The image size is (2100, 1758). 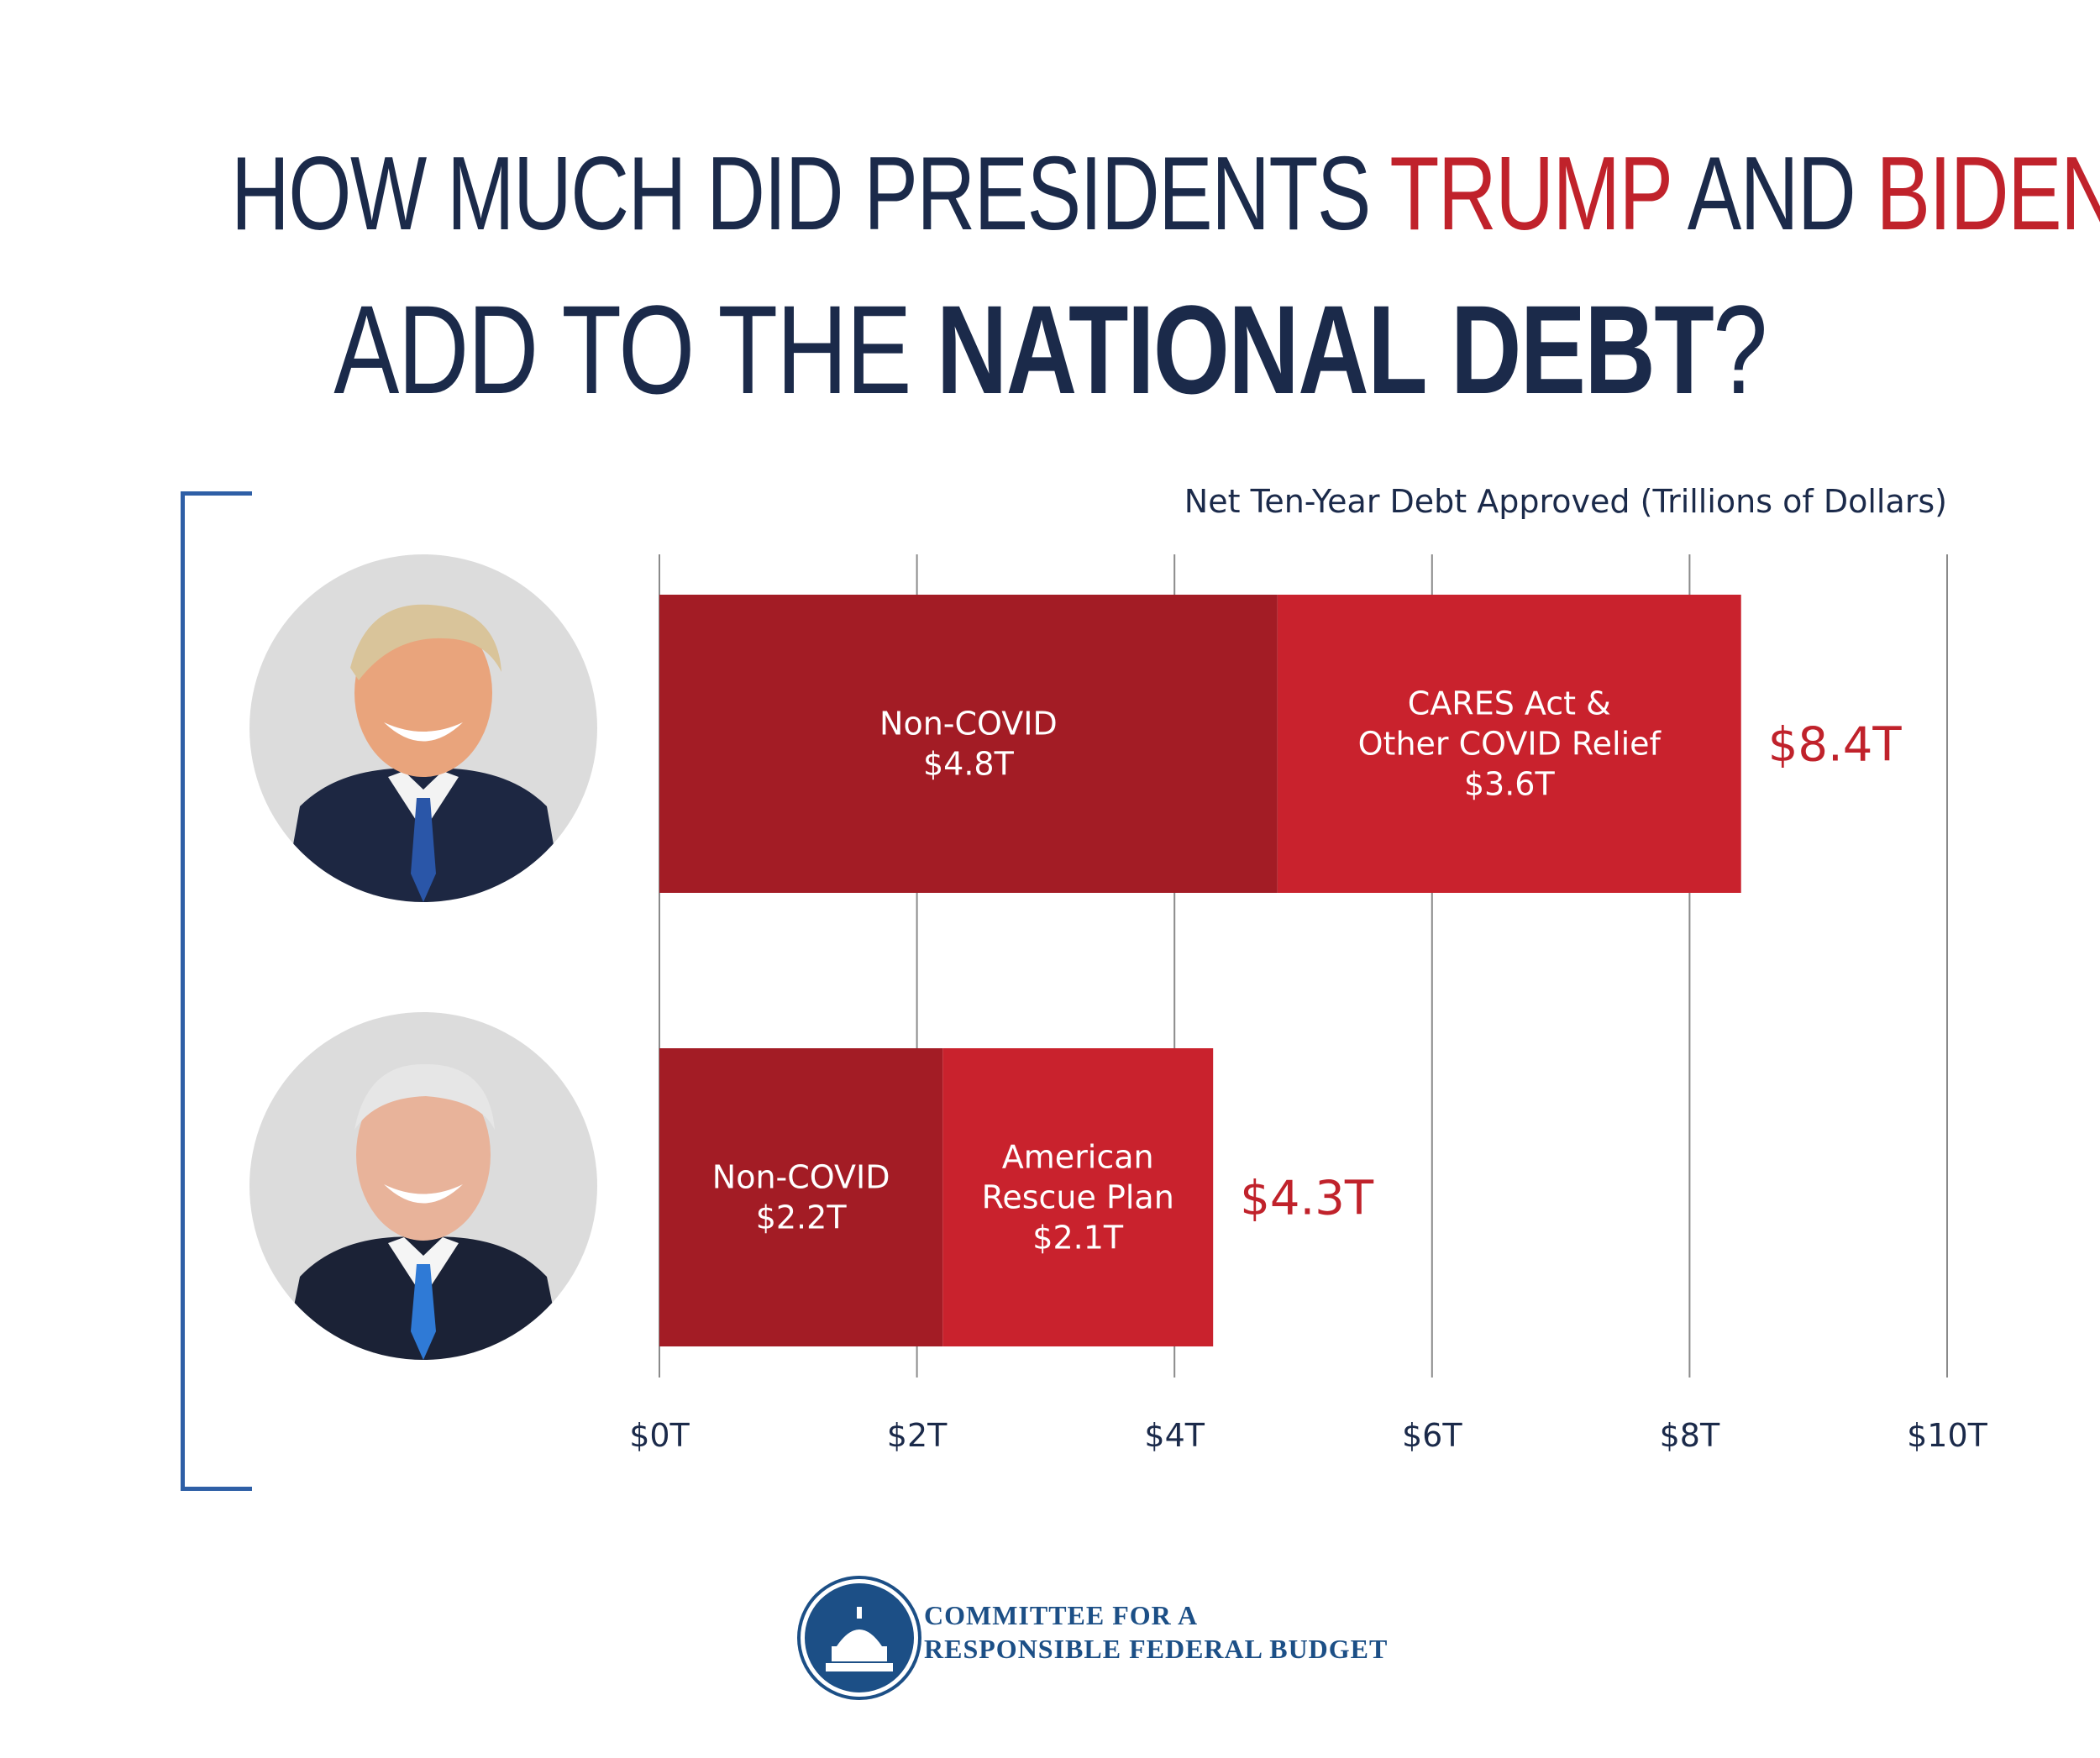 I want to click on biden-segment-label: $2.1T, so click(x=1078, y=1238).